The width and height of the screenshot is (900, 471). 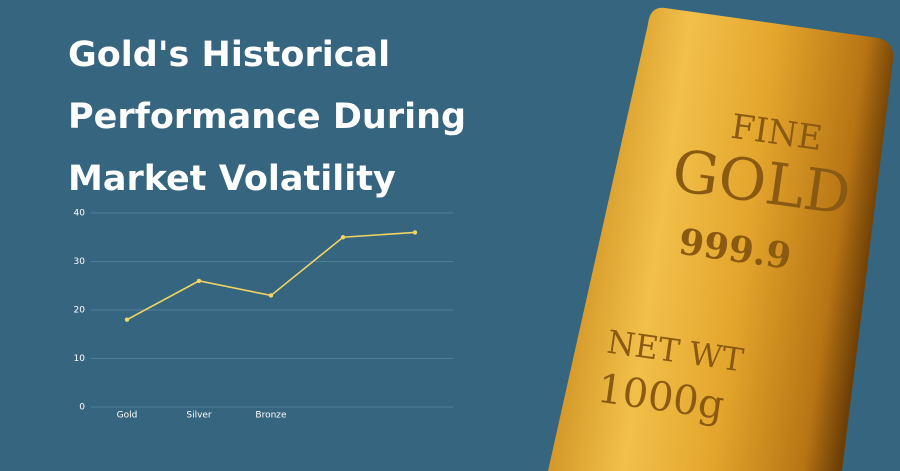 What do you see at coordinates (82, 408) in the screenshot?
I see `y-tick-label: 0` at bounding box center [82, 408].